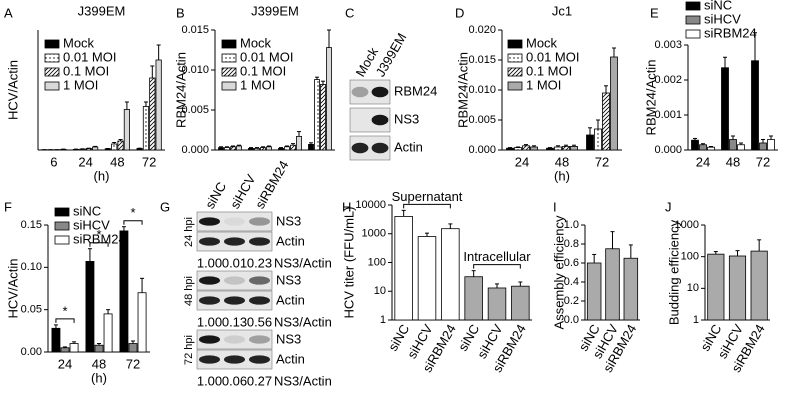  What do you see at coordinates (8, 206) in the screenshot?
I see `panel-label: F` at bounding box center [8, 206].